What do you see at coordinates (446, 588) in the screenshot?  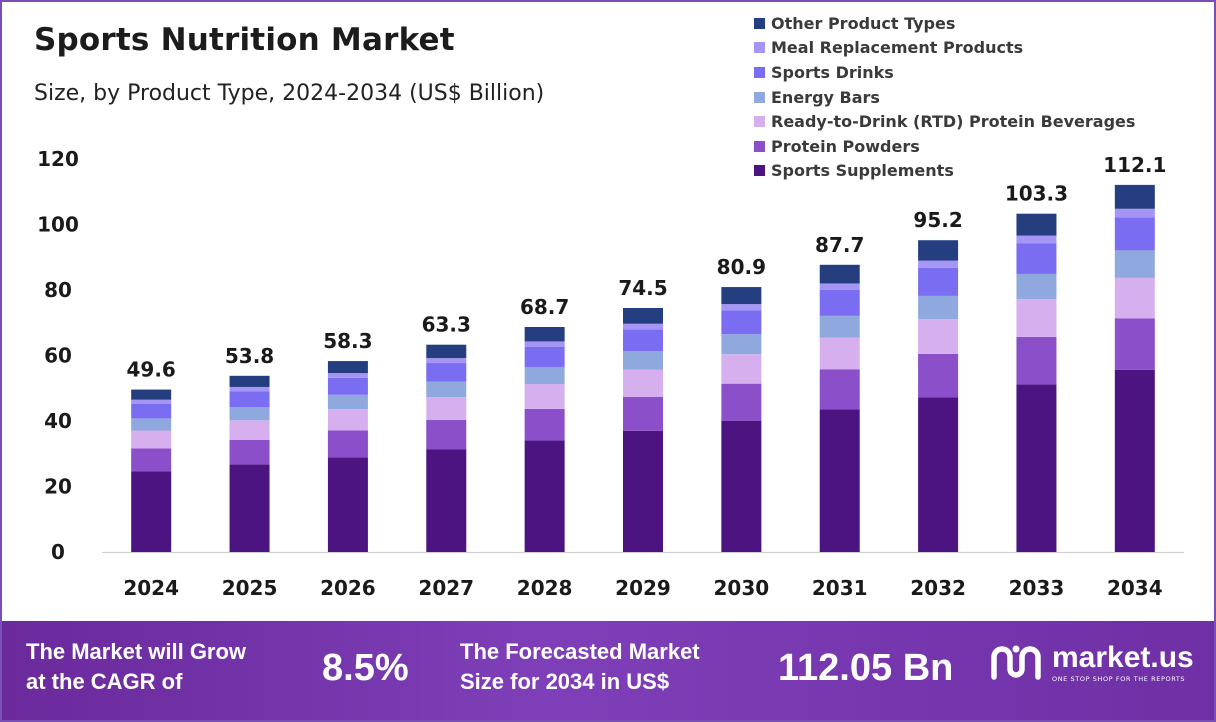 I see `x-tick-label: 2027` at bounding box center [446, 588].